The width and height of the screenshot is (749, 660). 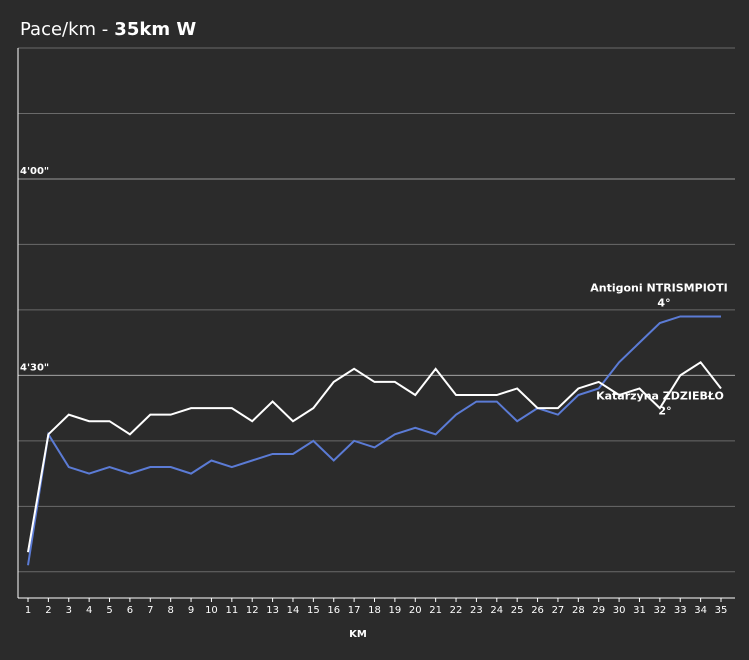 I want to click on x-tick-label: 5, so click(x=109, y=610).